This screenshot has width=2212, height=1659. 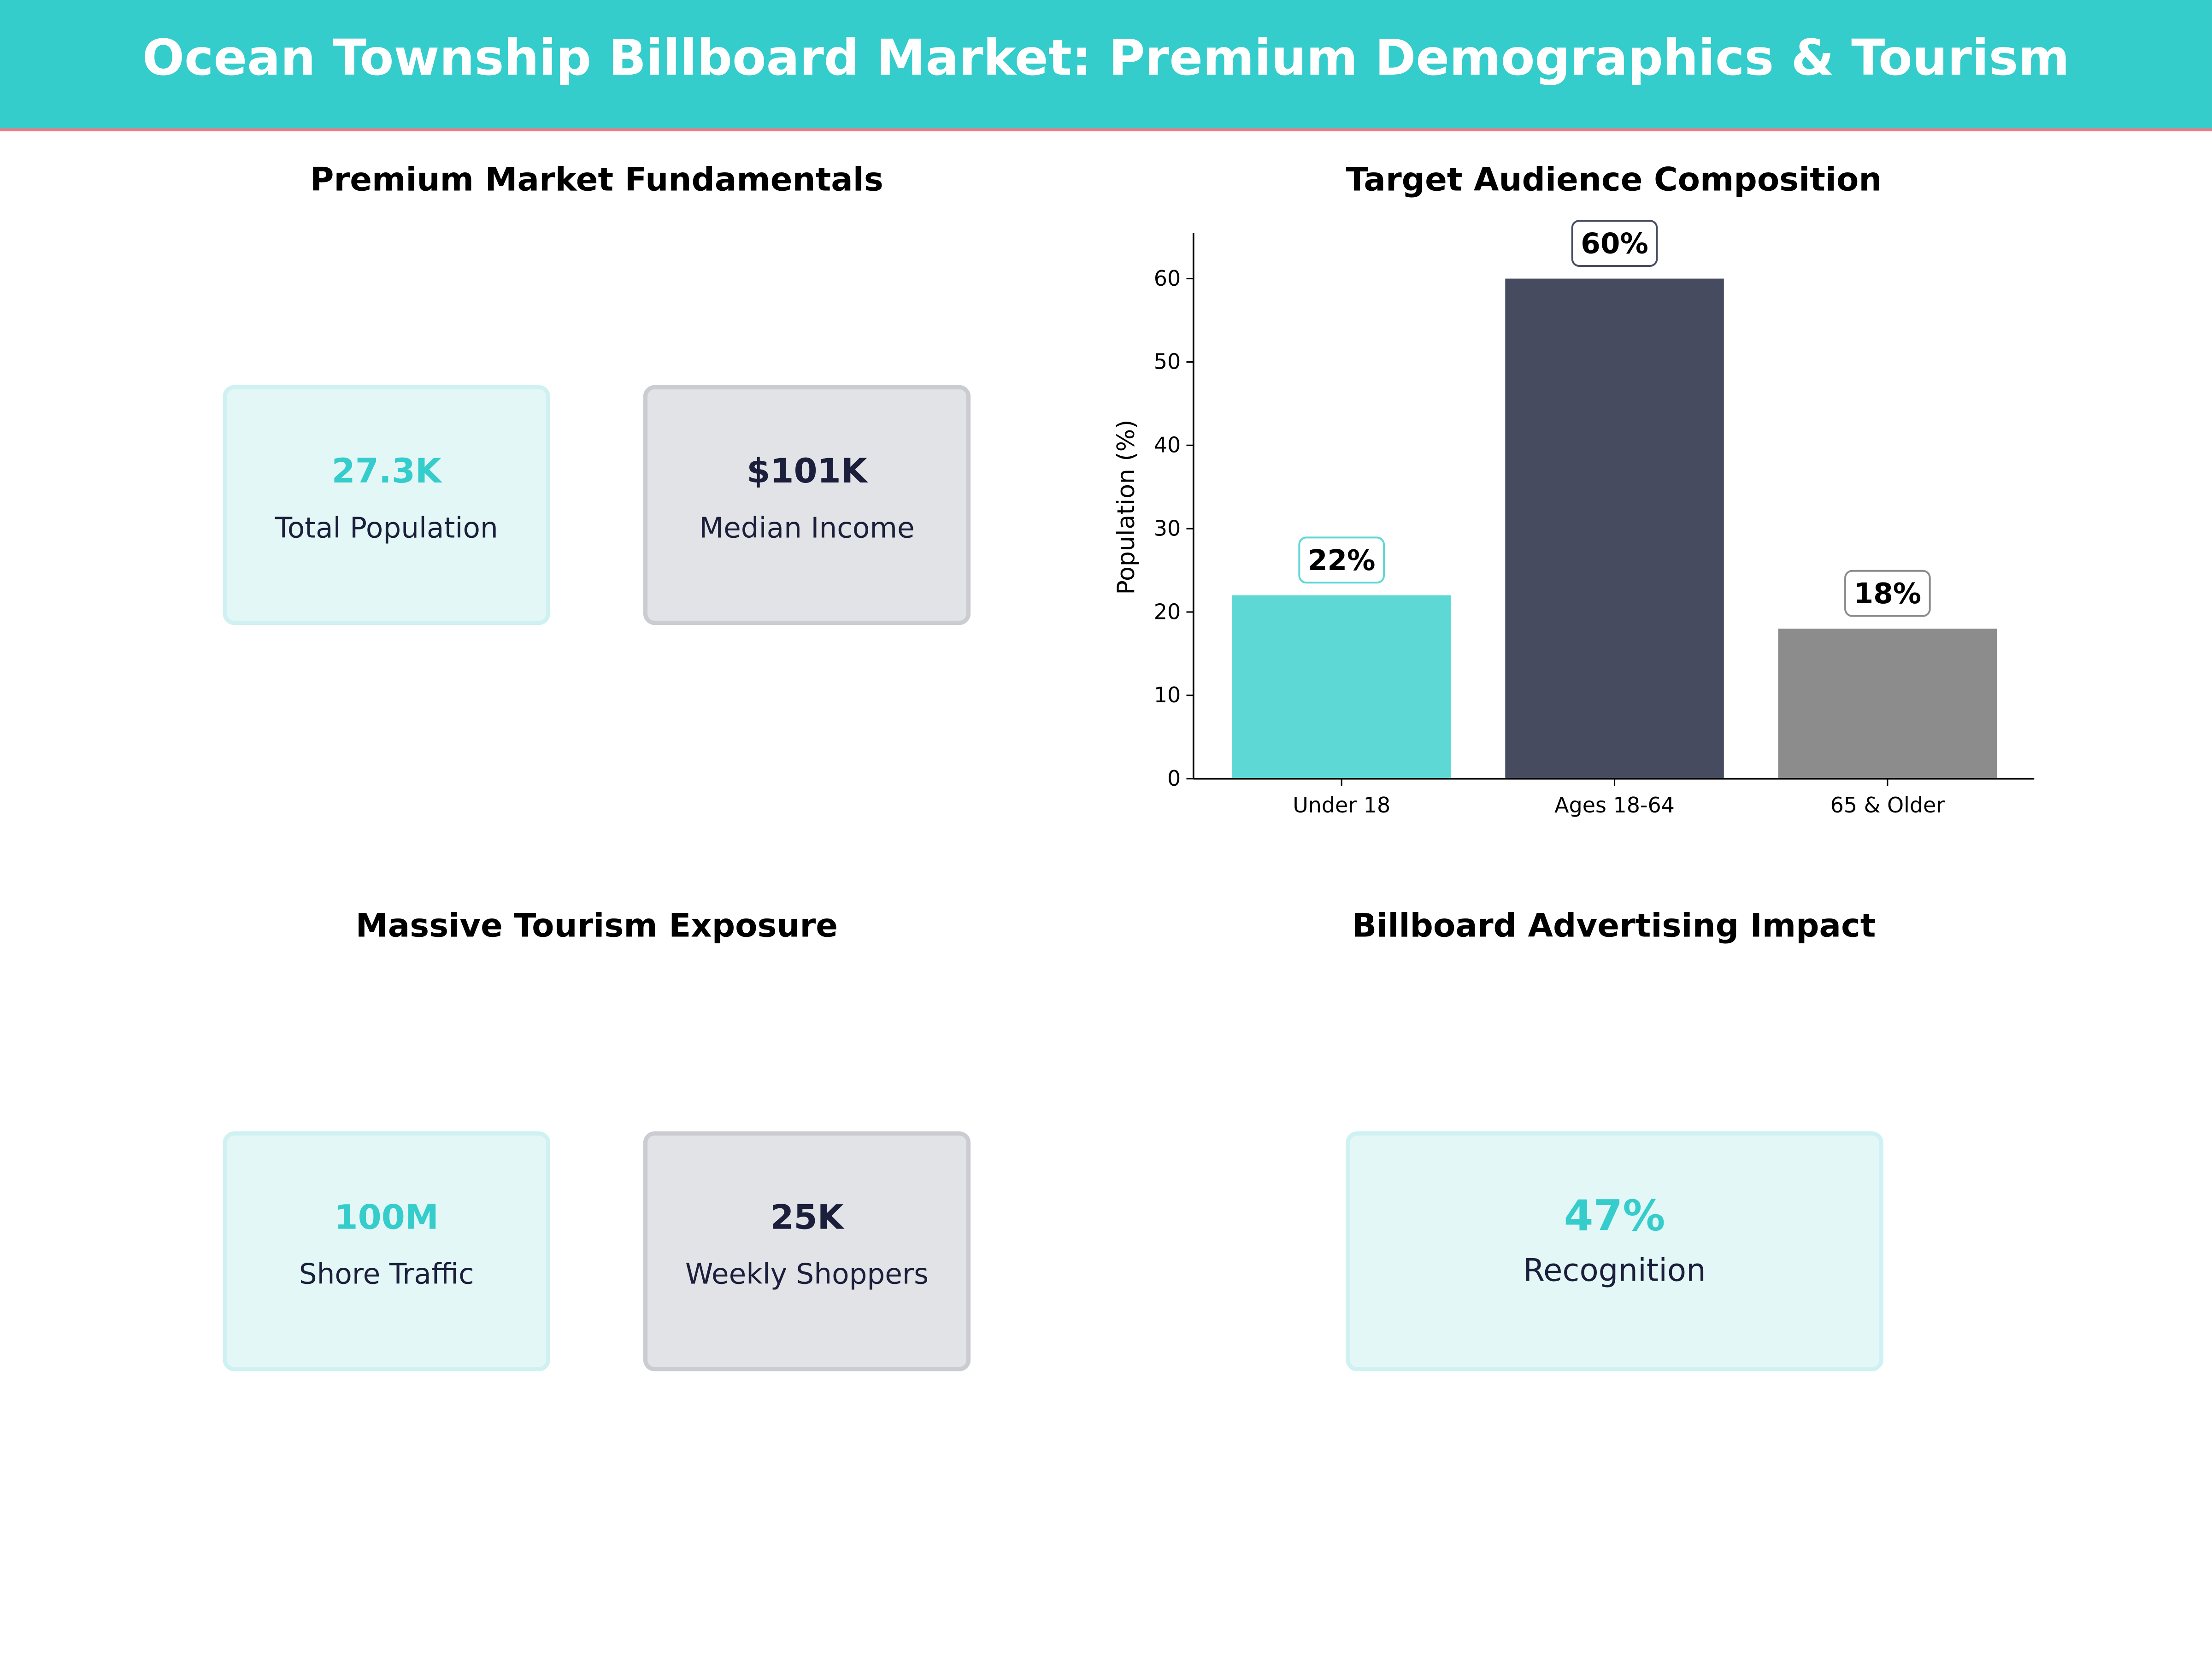 What do you see at coordinates (1341, 805) in the screenshot?
I see `x-tick-label-0: Under 18` at bounding box center [1341, 805].